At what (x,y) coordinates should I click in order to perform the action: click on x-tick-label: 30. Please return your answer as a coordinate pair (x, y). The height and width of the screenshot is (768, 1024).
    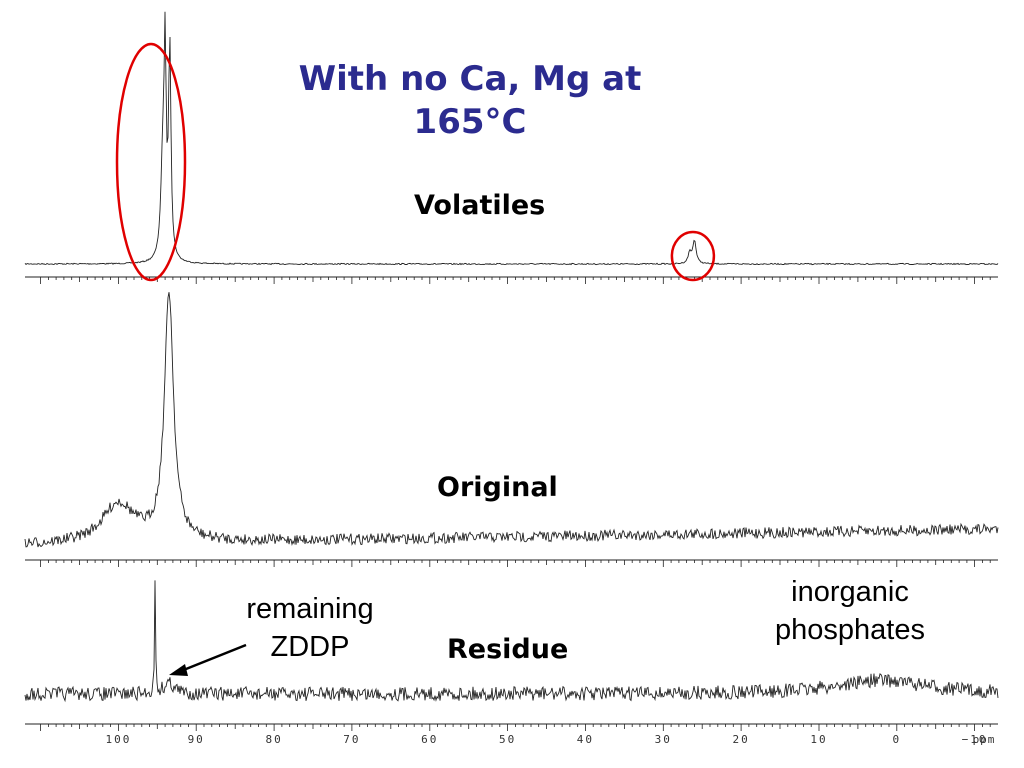
    Looking at the image, I should click on (663, 739).